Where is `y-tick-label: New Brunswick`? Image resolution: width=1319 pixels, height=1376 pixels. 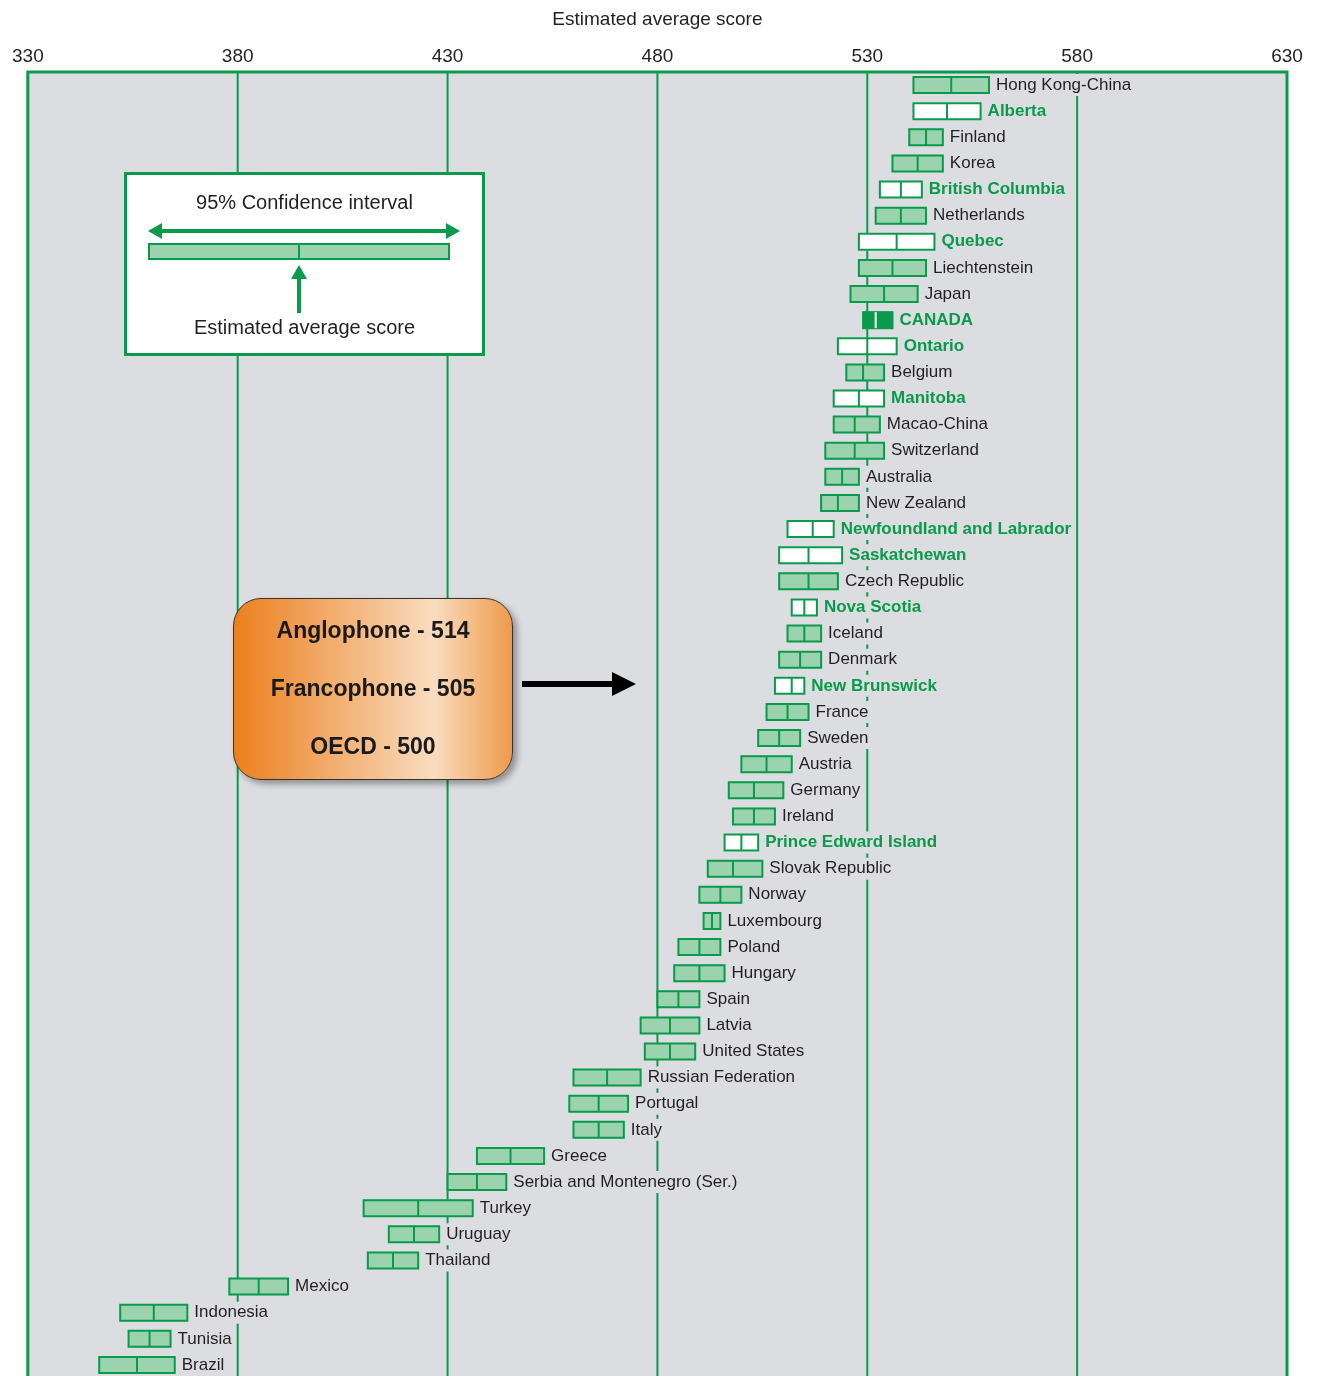
y-tick-label: New Brunswick is located at coordinates (874, 685).